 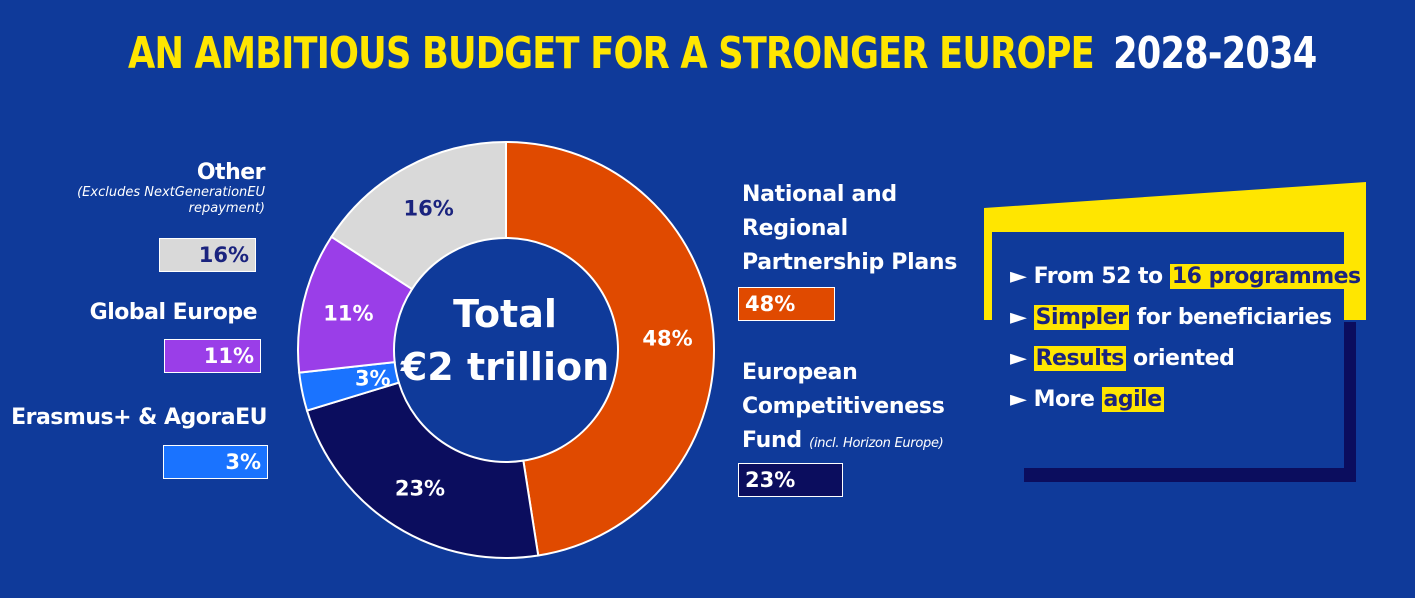 What do you see at coordinates (1132, 399) in the screenshot?
I see `highlight-mark: agile` at bounding box center [1132, 399].